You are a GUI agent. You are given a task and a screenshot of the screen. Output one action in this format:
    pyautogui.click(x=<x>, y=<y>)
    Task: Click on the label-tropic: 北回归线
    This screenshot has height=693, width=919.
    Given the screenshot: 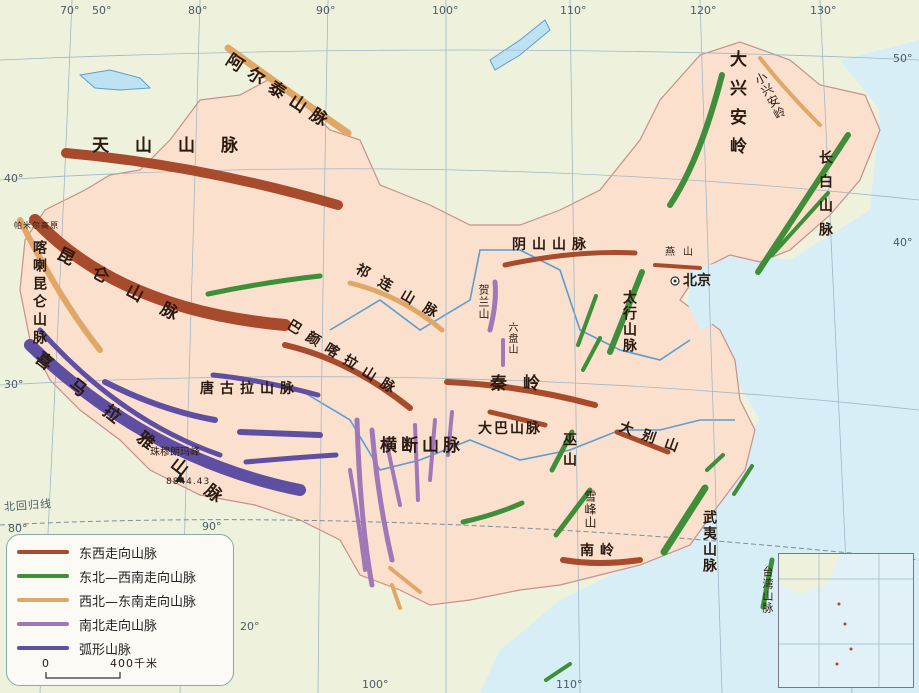 What is the action you would take?
    pyautogui.click(x=28, y=505)
    